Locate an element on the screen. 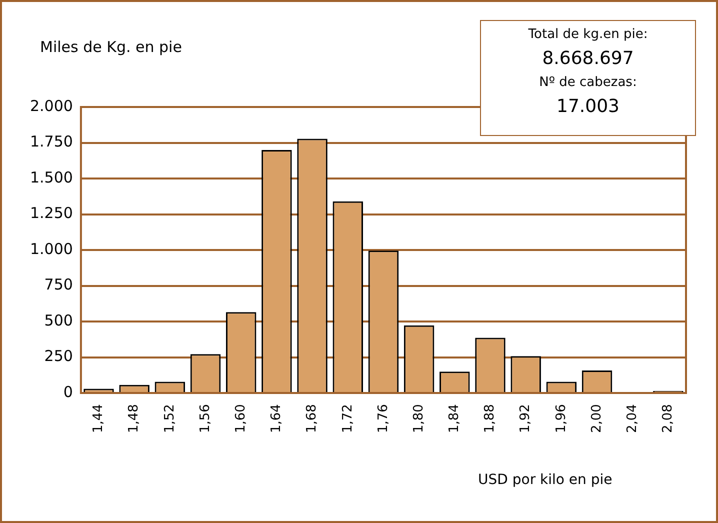 This screenshot has width=718, height=523. x-tick-label: 1,60 is located at coordinates (240, 419).